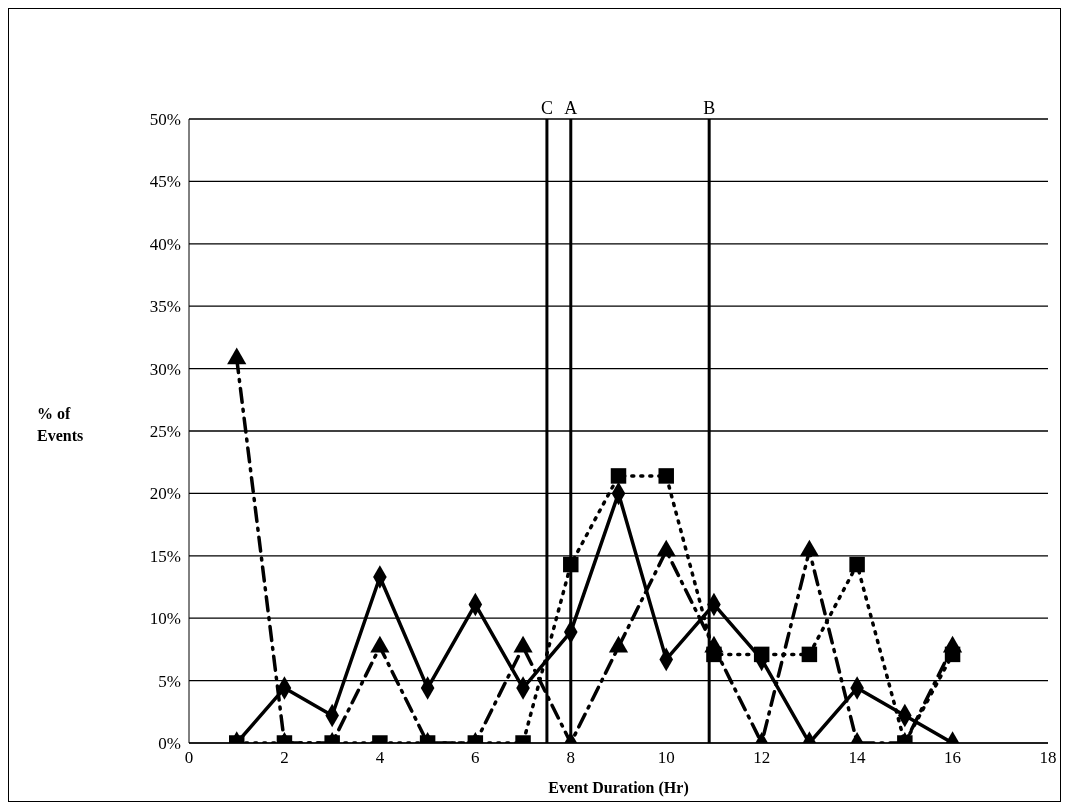 Image resolution: width=1069 pixels, height=809 pixels. I want to click on y-tick-label: 35%, so click(165, 307).